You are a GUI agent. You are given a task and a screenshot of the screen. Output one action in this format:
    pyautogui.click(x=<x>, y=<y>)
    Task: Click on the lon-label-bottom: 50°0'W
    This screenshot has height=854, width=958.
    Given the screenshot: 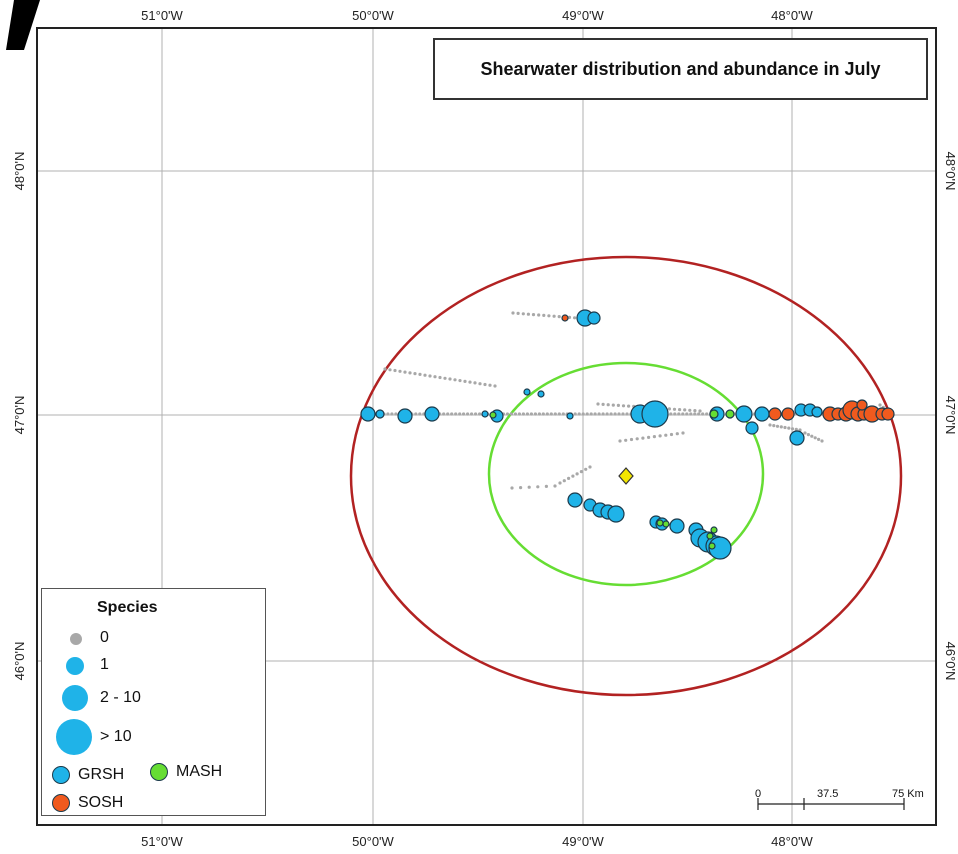 What is the action you would take?
    pyautogui.click(x=373, y=841)
    